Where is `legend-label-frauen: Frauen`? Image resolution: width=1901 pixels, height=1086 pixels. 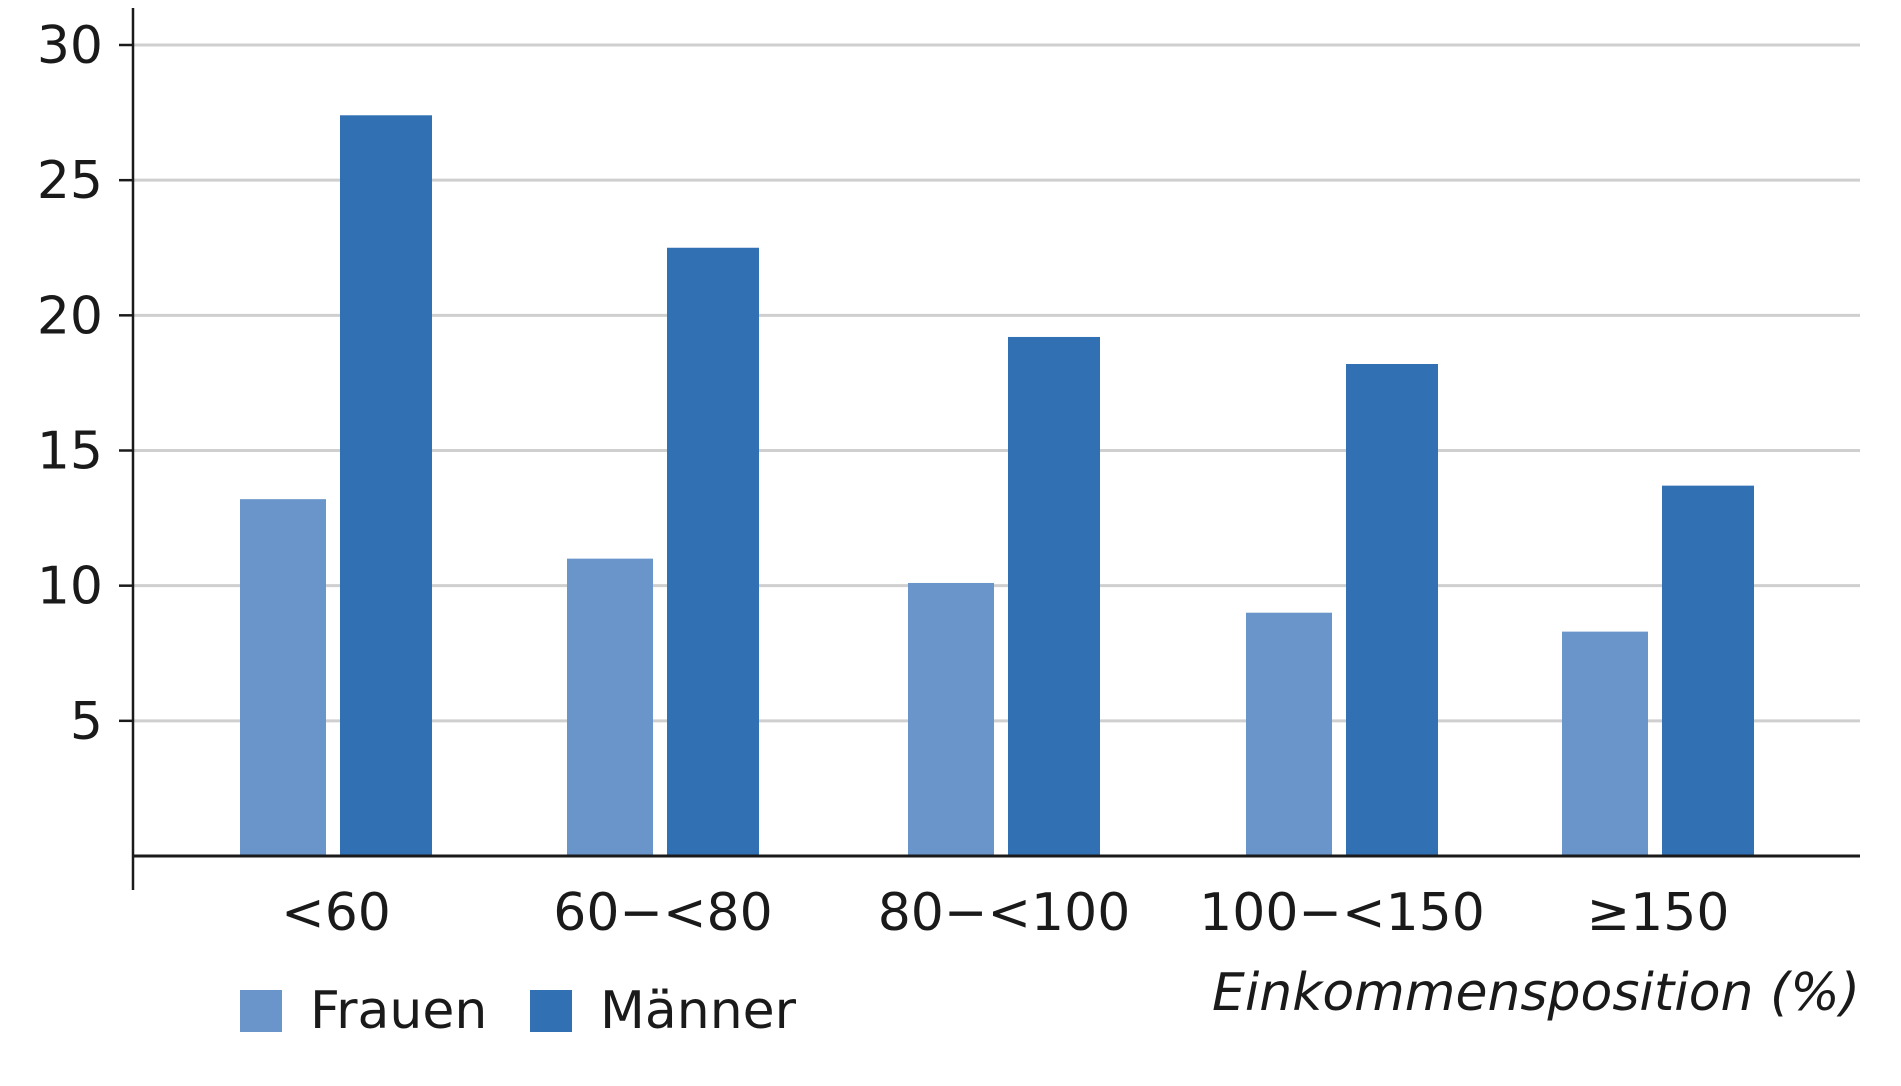 legend-label-frauen: Frauen is located at coordinates (398, 1011).